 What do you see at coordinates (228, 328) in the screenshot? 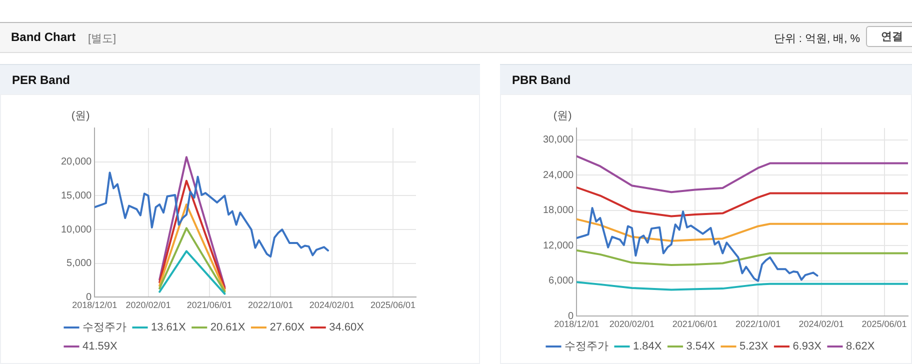
I see `legend-label: 20.61X` at bounding box center [228, 328].